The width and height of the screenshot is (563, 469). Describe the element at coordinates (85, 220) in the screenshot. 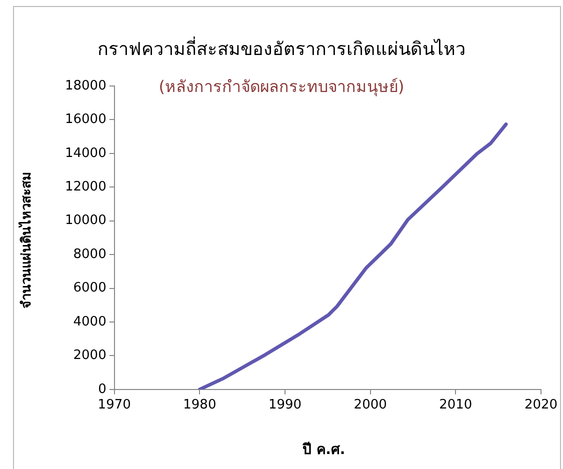

I see `y-tick-label: 10000` at that location.